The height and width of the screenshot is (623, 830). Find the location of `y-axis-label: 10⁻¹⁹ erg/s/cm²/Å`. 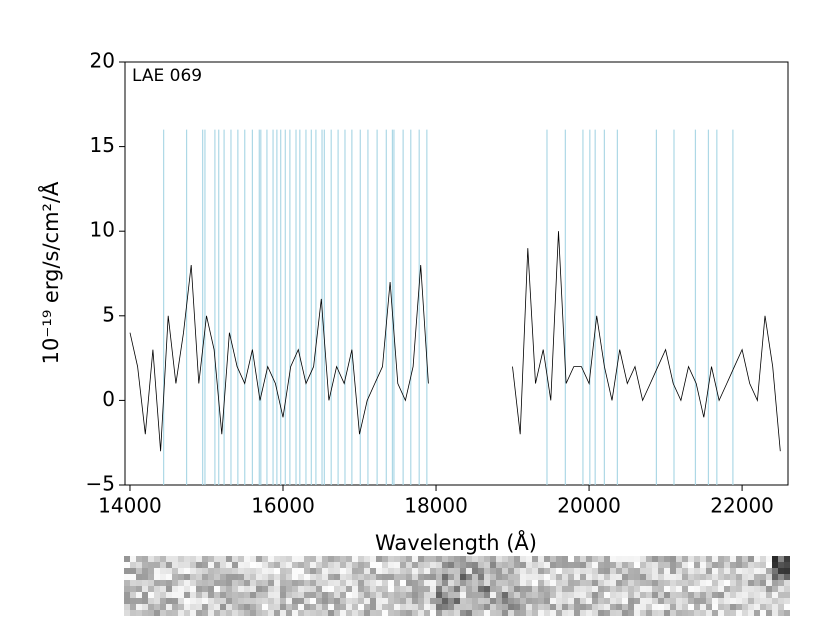

y-axis-label: 10⁻¹⁹ erg/s/cm²/Å is located at coordinates (50, 272).